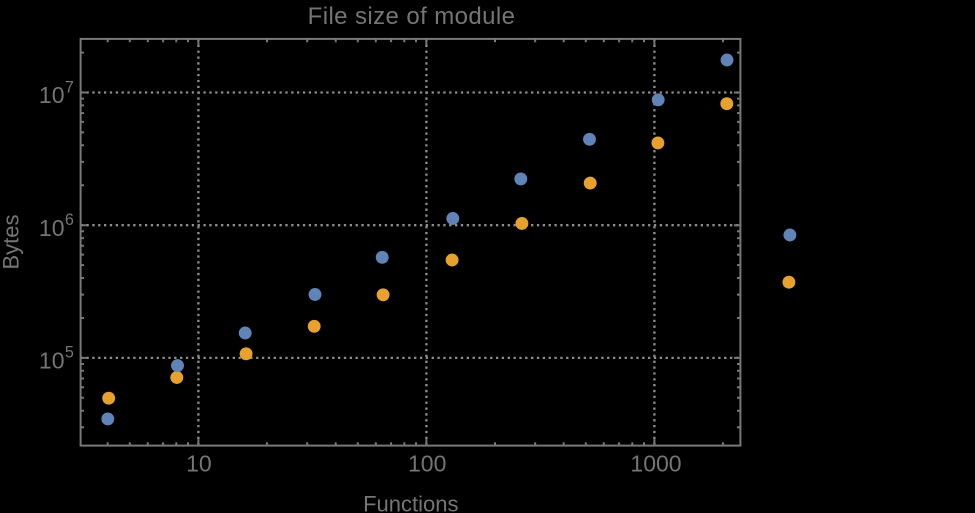 Image resolution: width=975 pixels, height=513 pixels. What do you see at coordinates (12, 241) in the screenshot?
I see `svg-text: Bytes` at bounding box center [12, 241].